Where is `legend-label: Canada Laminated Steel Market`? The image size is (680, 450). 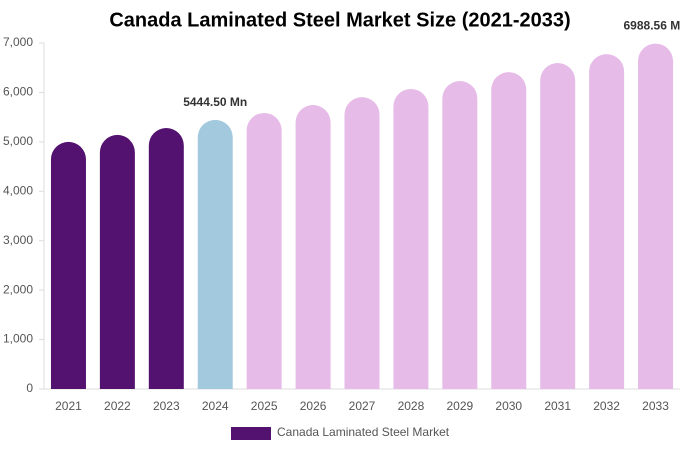
legend-label: Canada Laminated Steel Market is located at coordinates (363, 432).